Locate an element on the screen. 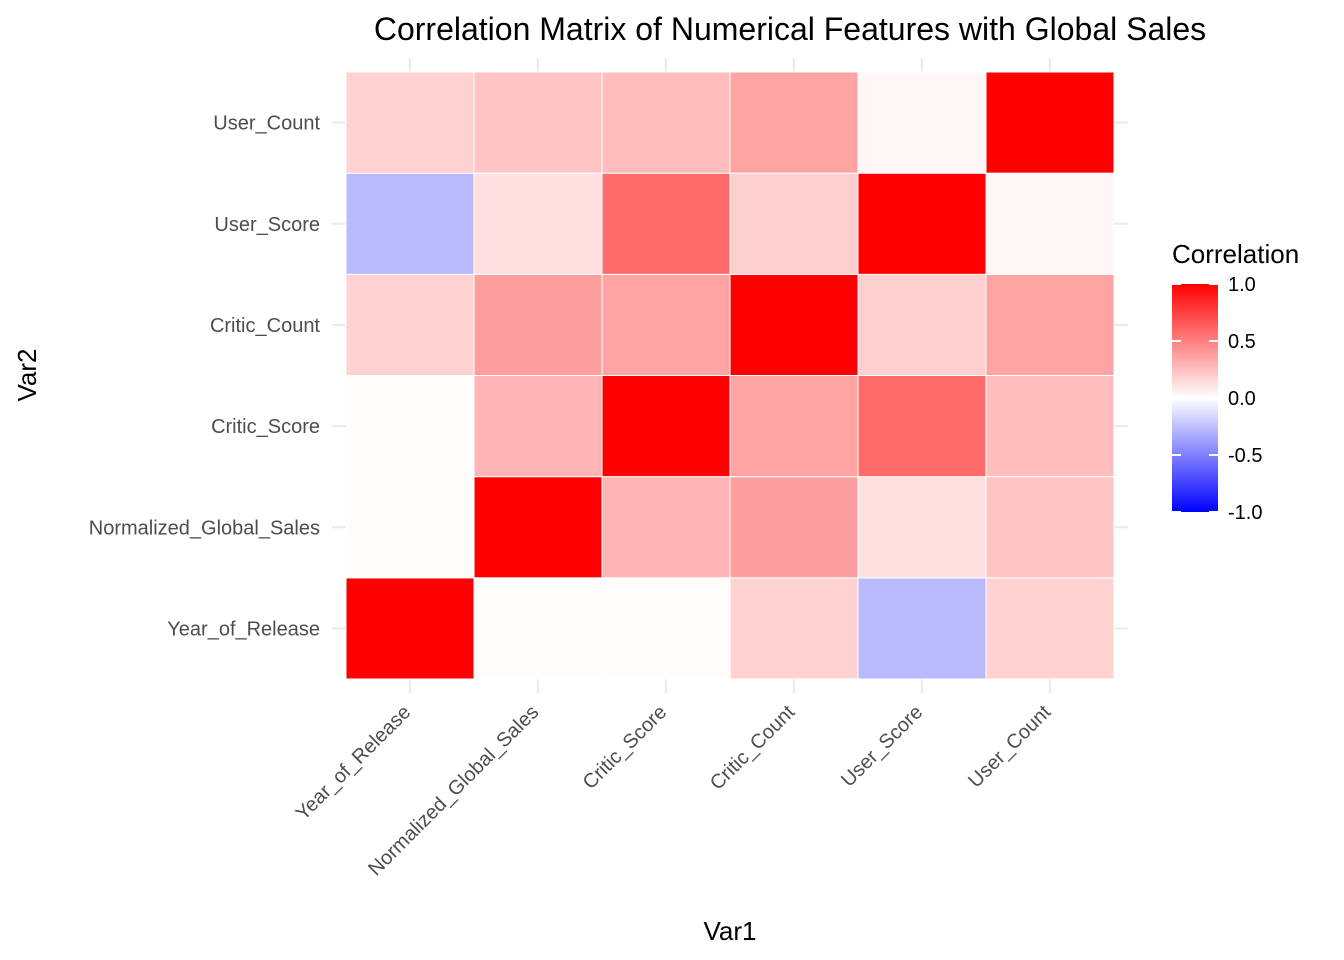 The image size is (1344, 960). y-tick-label: User_Count is located at coordinates (266, 124).